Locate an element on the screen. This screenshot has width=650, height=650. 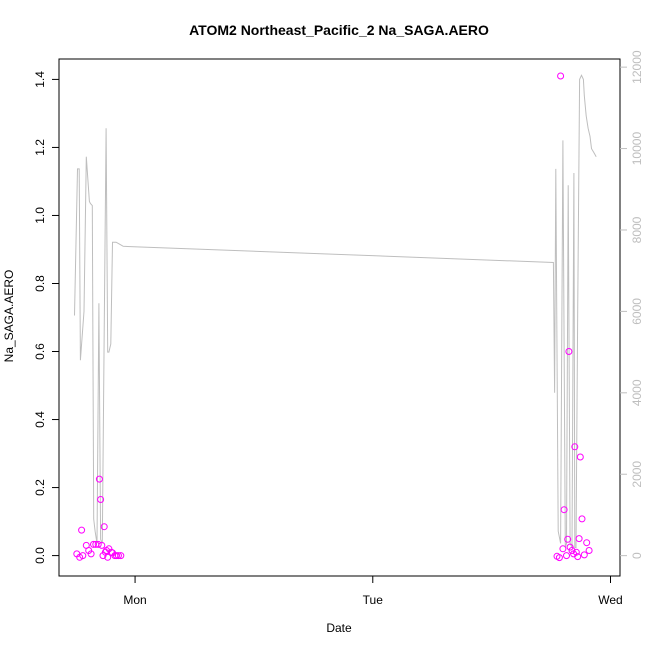
chart-title: ATOM2 Northeast_Pacific_2 Na_SAGA.AERO is located at coordinates (339, 30).